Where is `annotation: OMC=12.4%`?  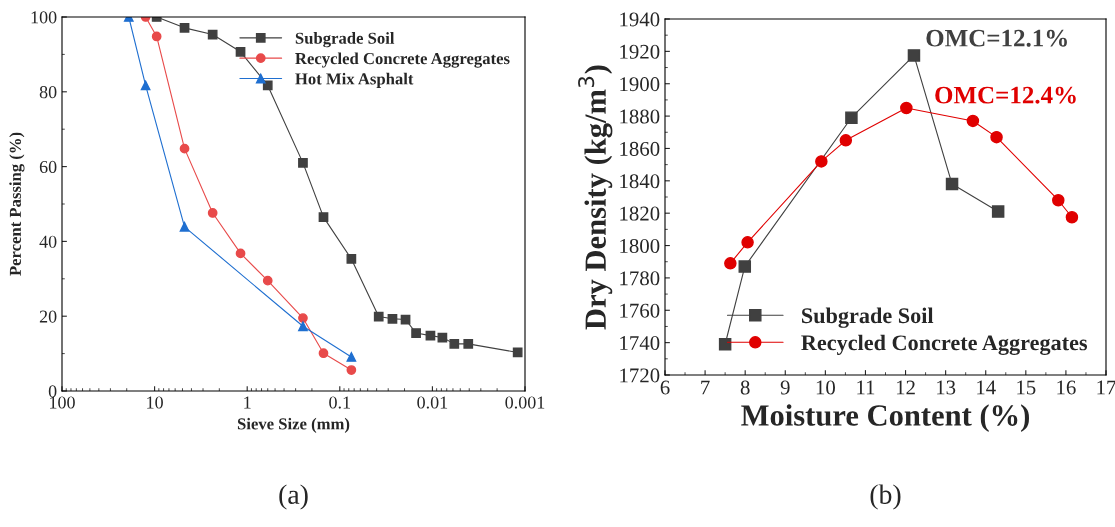
annotation: OMC=12.4% is located at coordinates (1005, 95).